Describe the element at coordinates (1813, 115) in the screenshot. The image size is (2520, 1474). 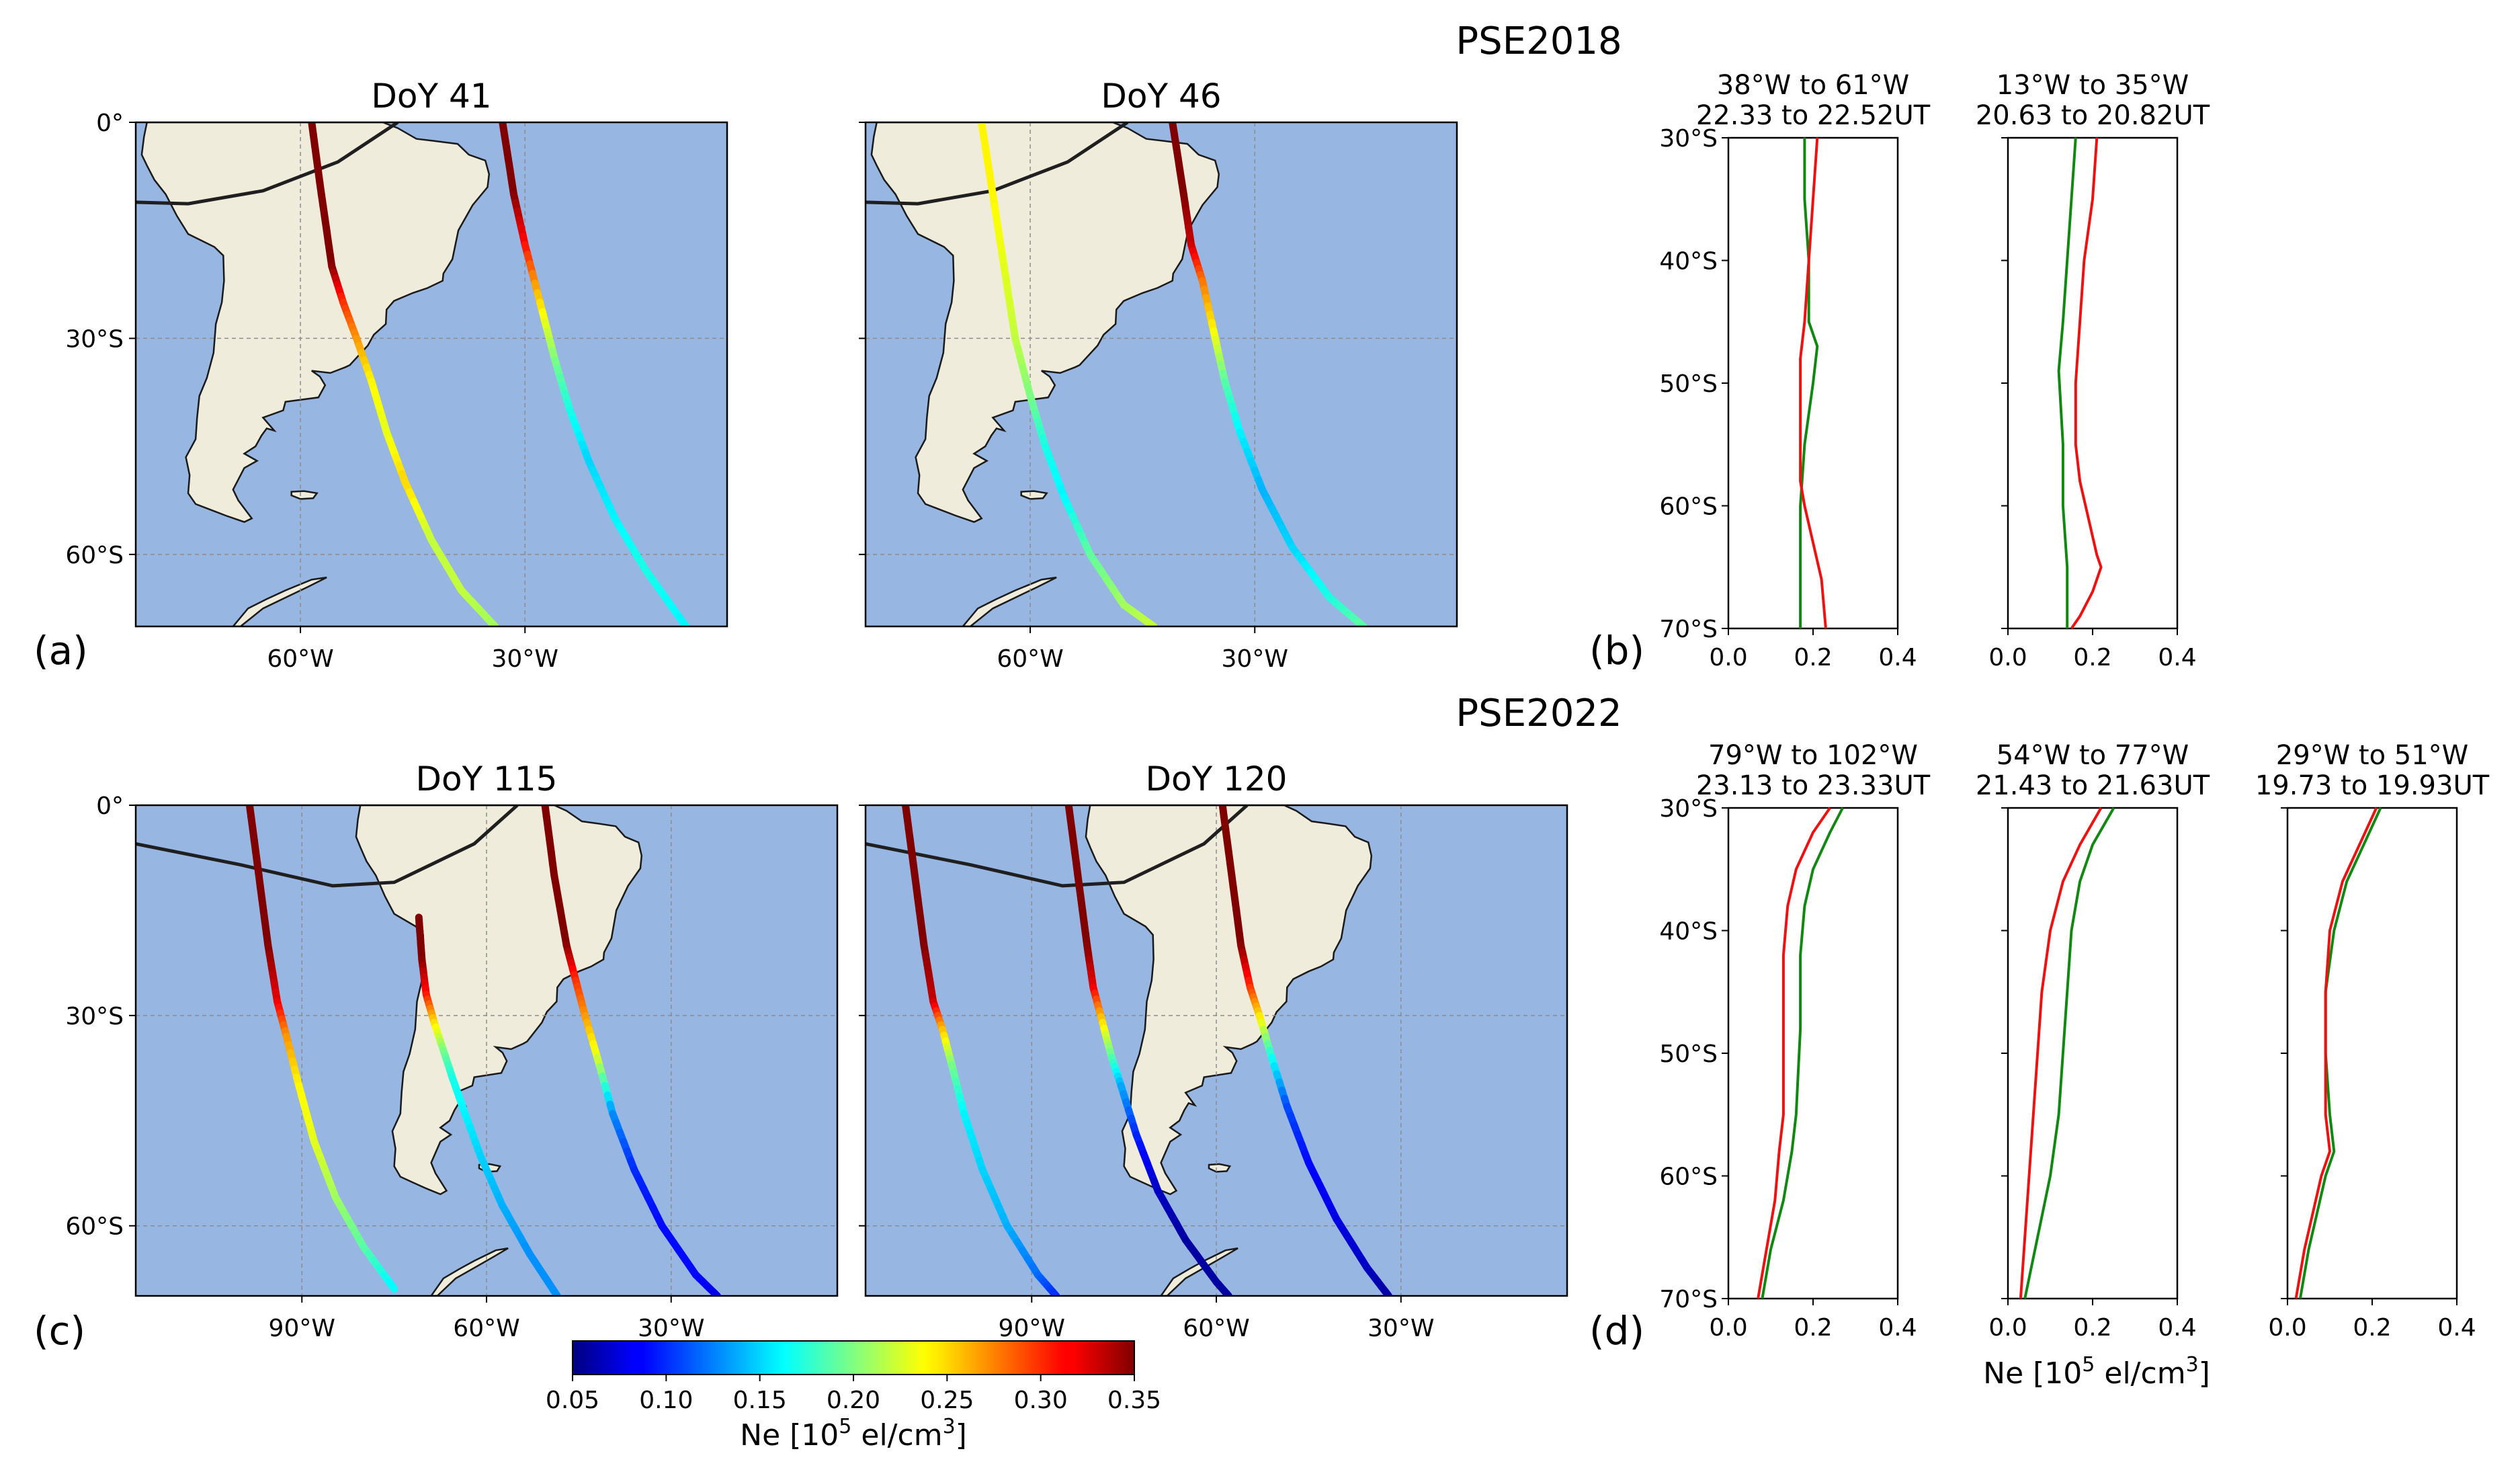
I see `profile-title-line2: 22.33 to 22.52UT` at that location.